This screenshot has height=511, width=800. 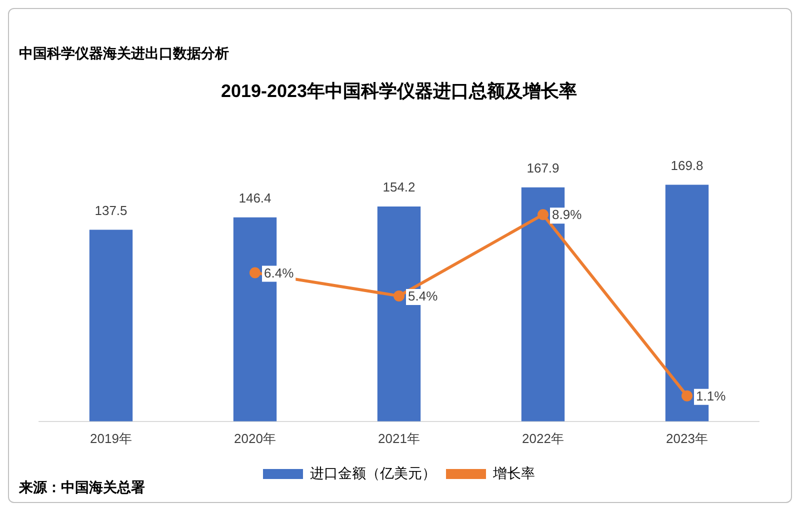 What do you see at coordinates (543, 168) in the screenshot?
I see `data-label: 167.9` at bounding box center [543, 168].